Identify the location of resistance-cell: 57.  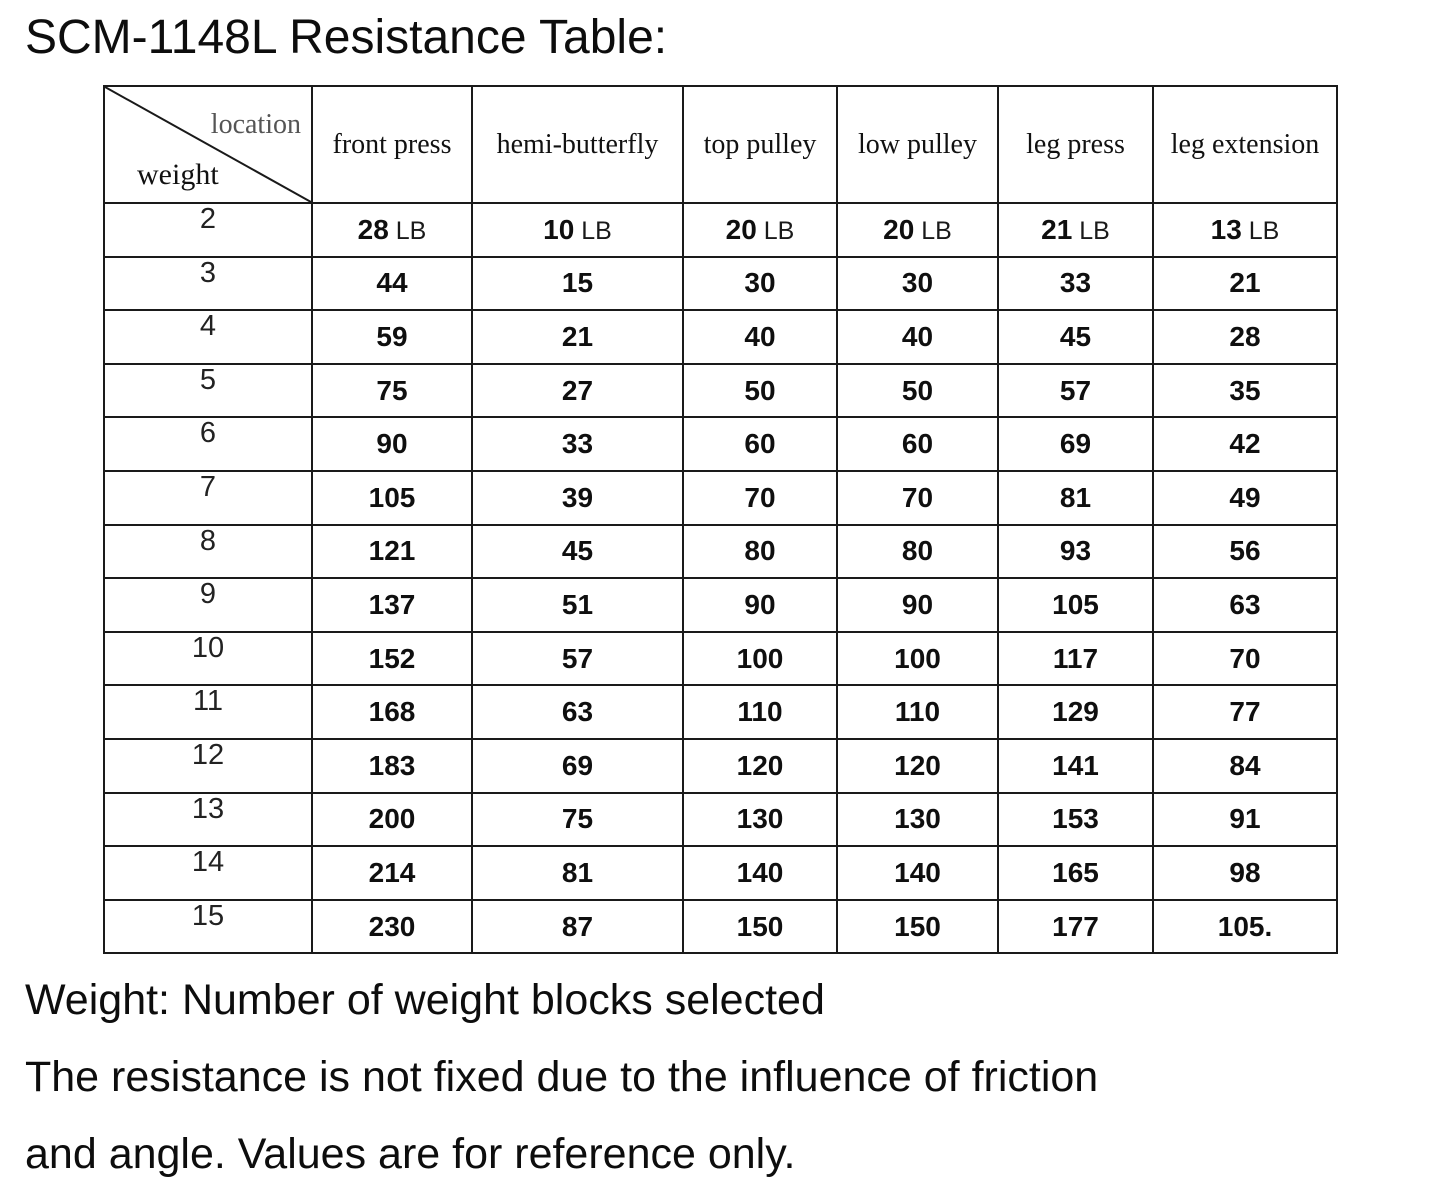
(1075, 390).